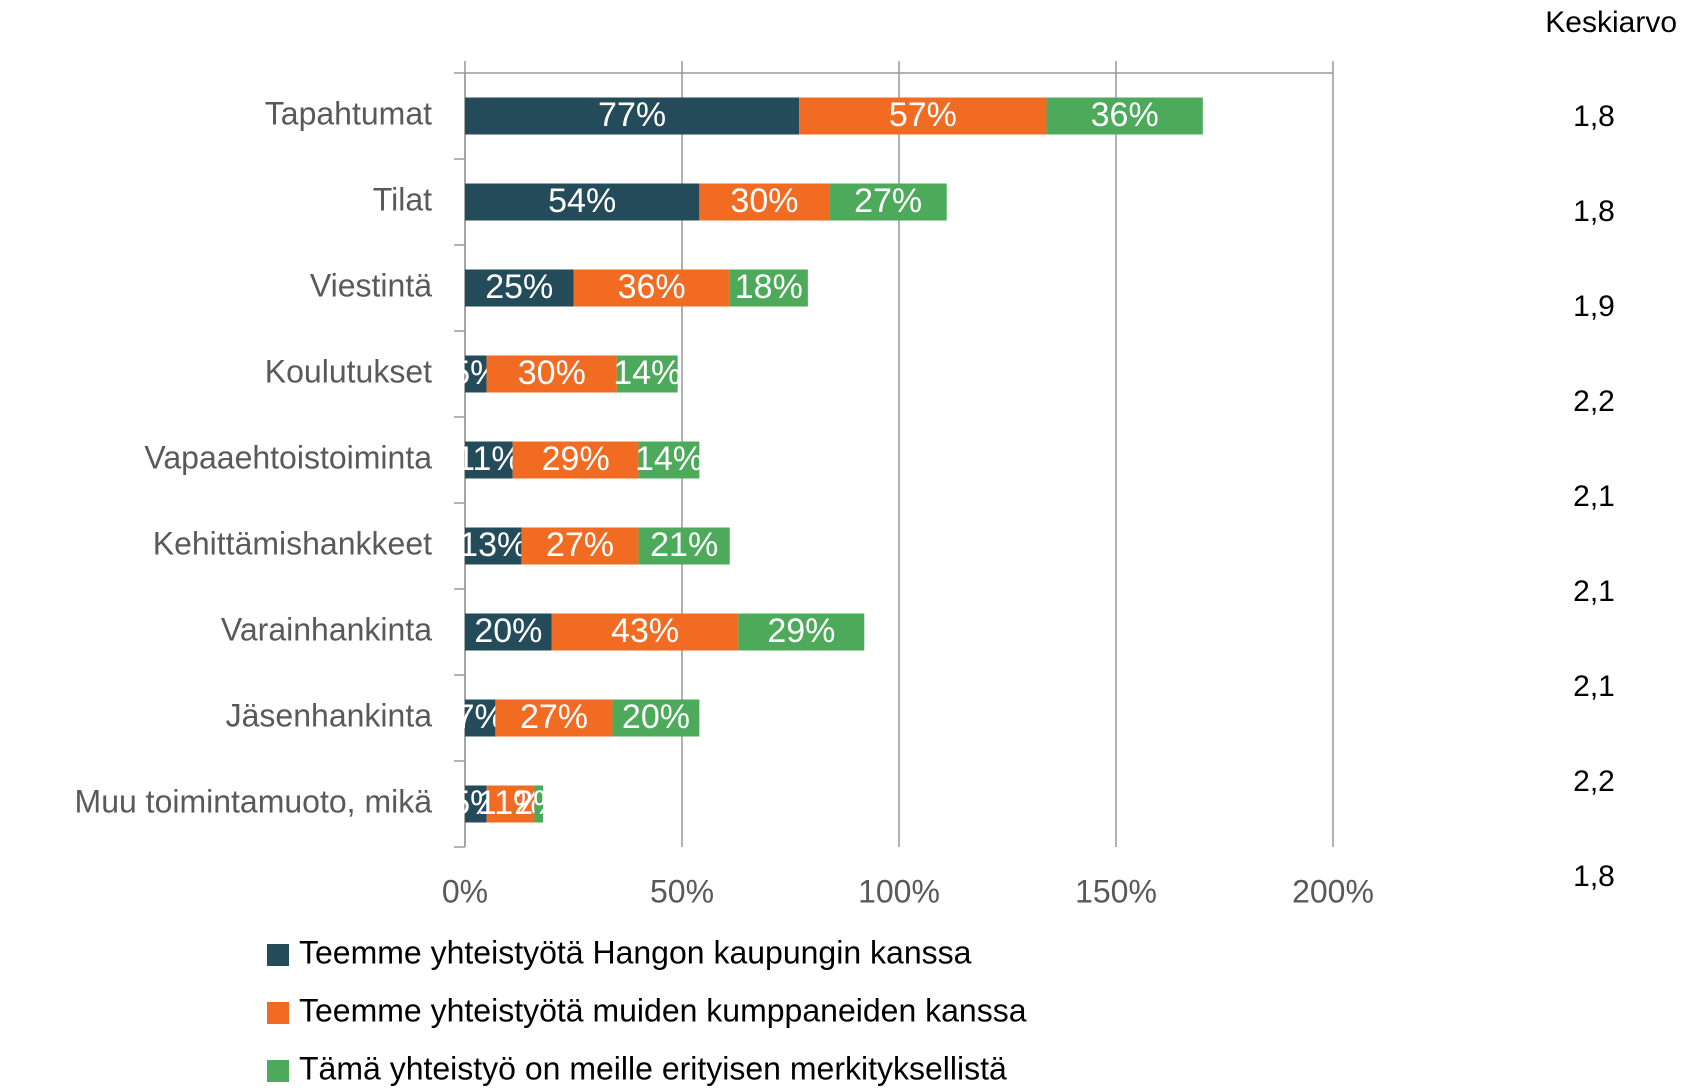 The height and width of the screenshot is (1091, 1685). Describe the element at coordinates (1333, 891) in the screenshot. I see `x-tick-label: 200%` at that location.